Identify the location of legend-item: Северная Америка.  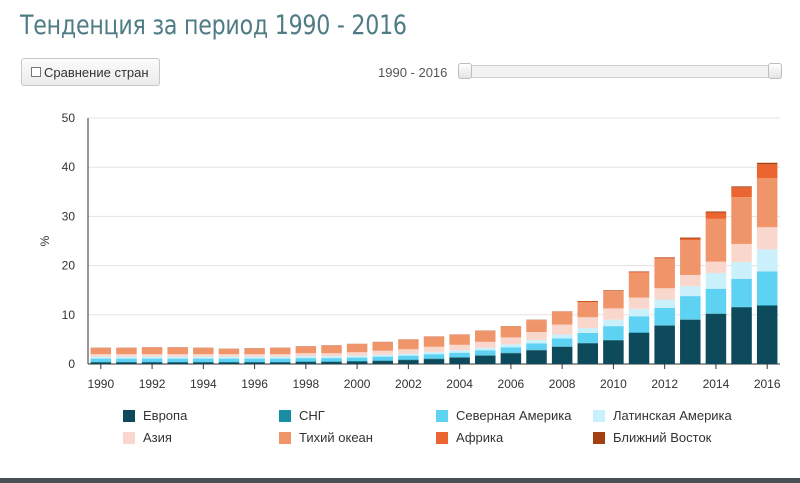
(503, 415).